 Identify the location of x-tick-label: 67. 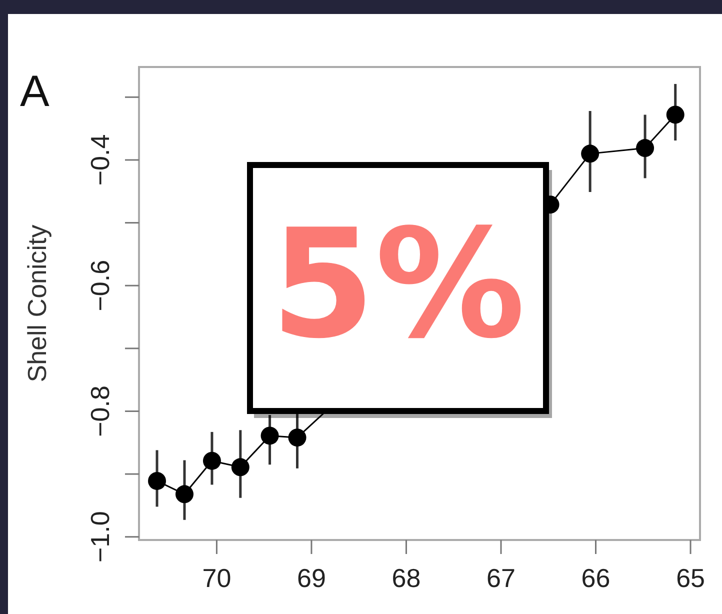
(501, 578).